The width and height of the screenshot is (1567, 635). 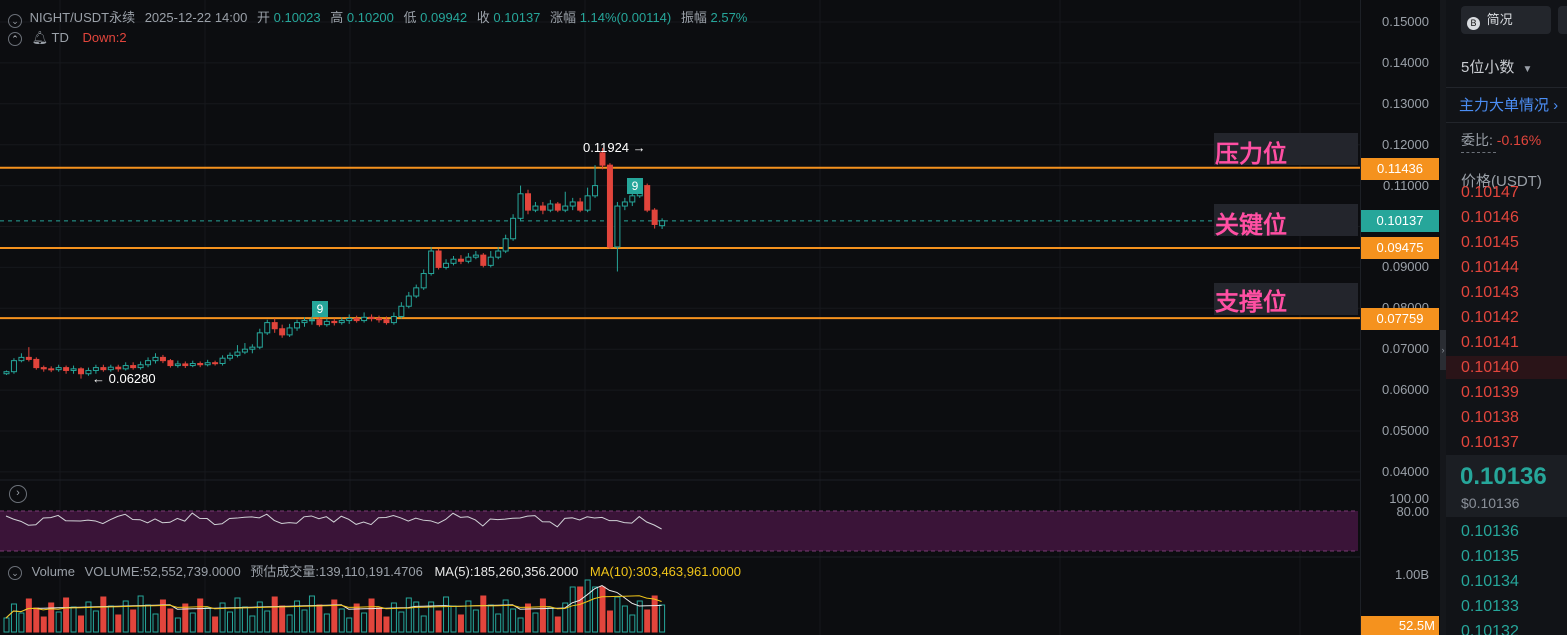 I want to click on info-icon: ⌄, so click(x=15, y=21).